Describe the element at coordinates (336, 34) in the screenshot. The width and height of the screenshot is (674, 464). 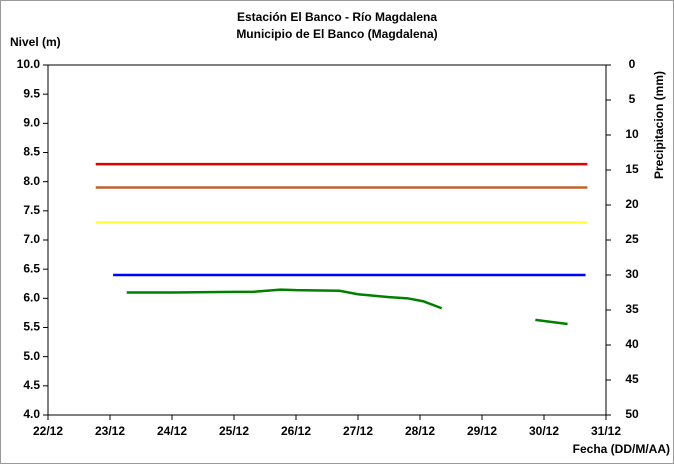
I see `chart-subtitle: Municipio de El Banco (Magdalena)` at that location.